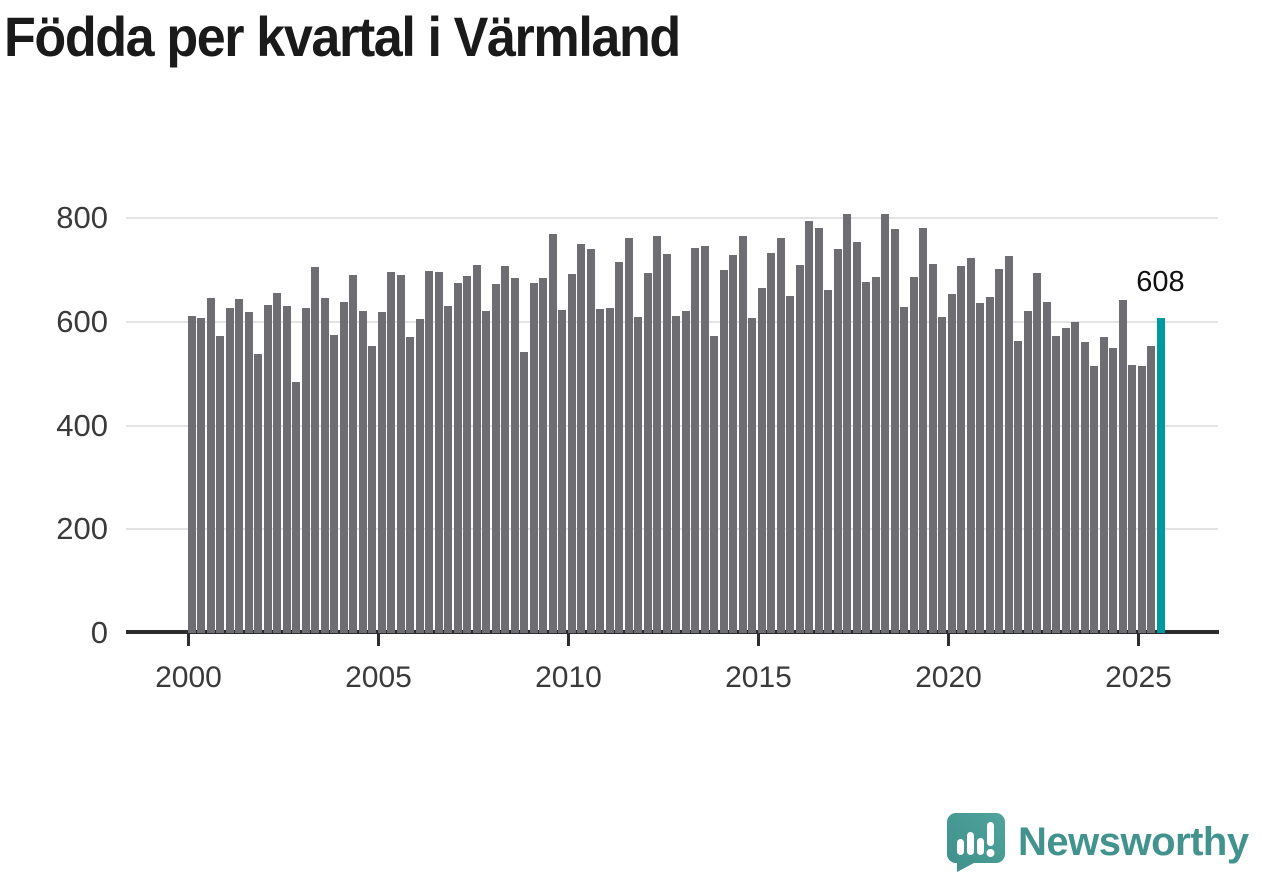 This screenshot has height=879, width=1262. Describe the element at coordinates (1160, 282) in the screenshot. I see `highlight-value-label: 608` at that location.